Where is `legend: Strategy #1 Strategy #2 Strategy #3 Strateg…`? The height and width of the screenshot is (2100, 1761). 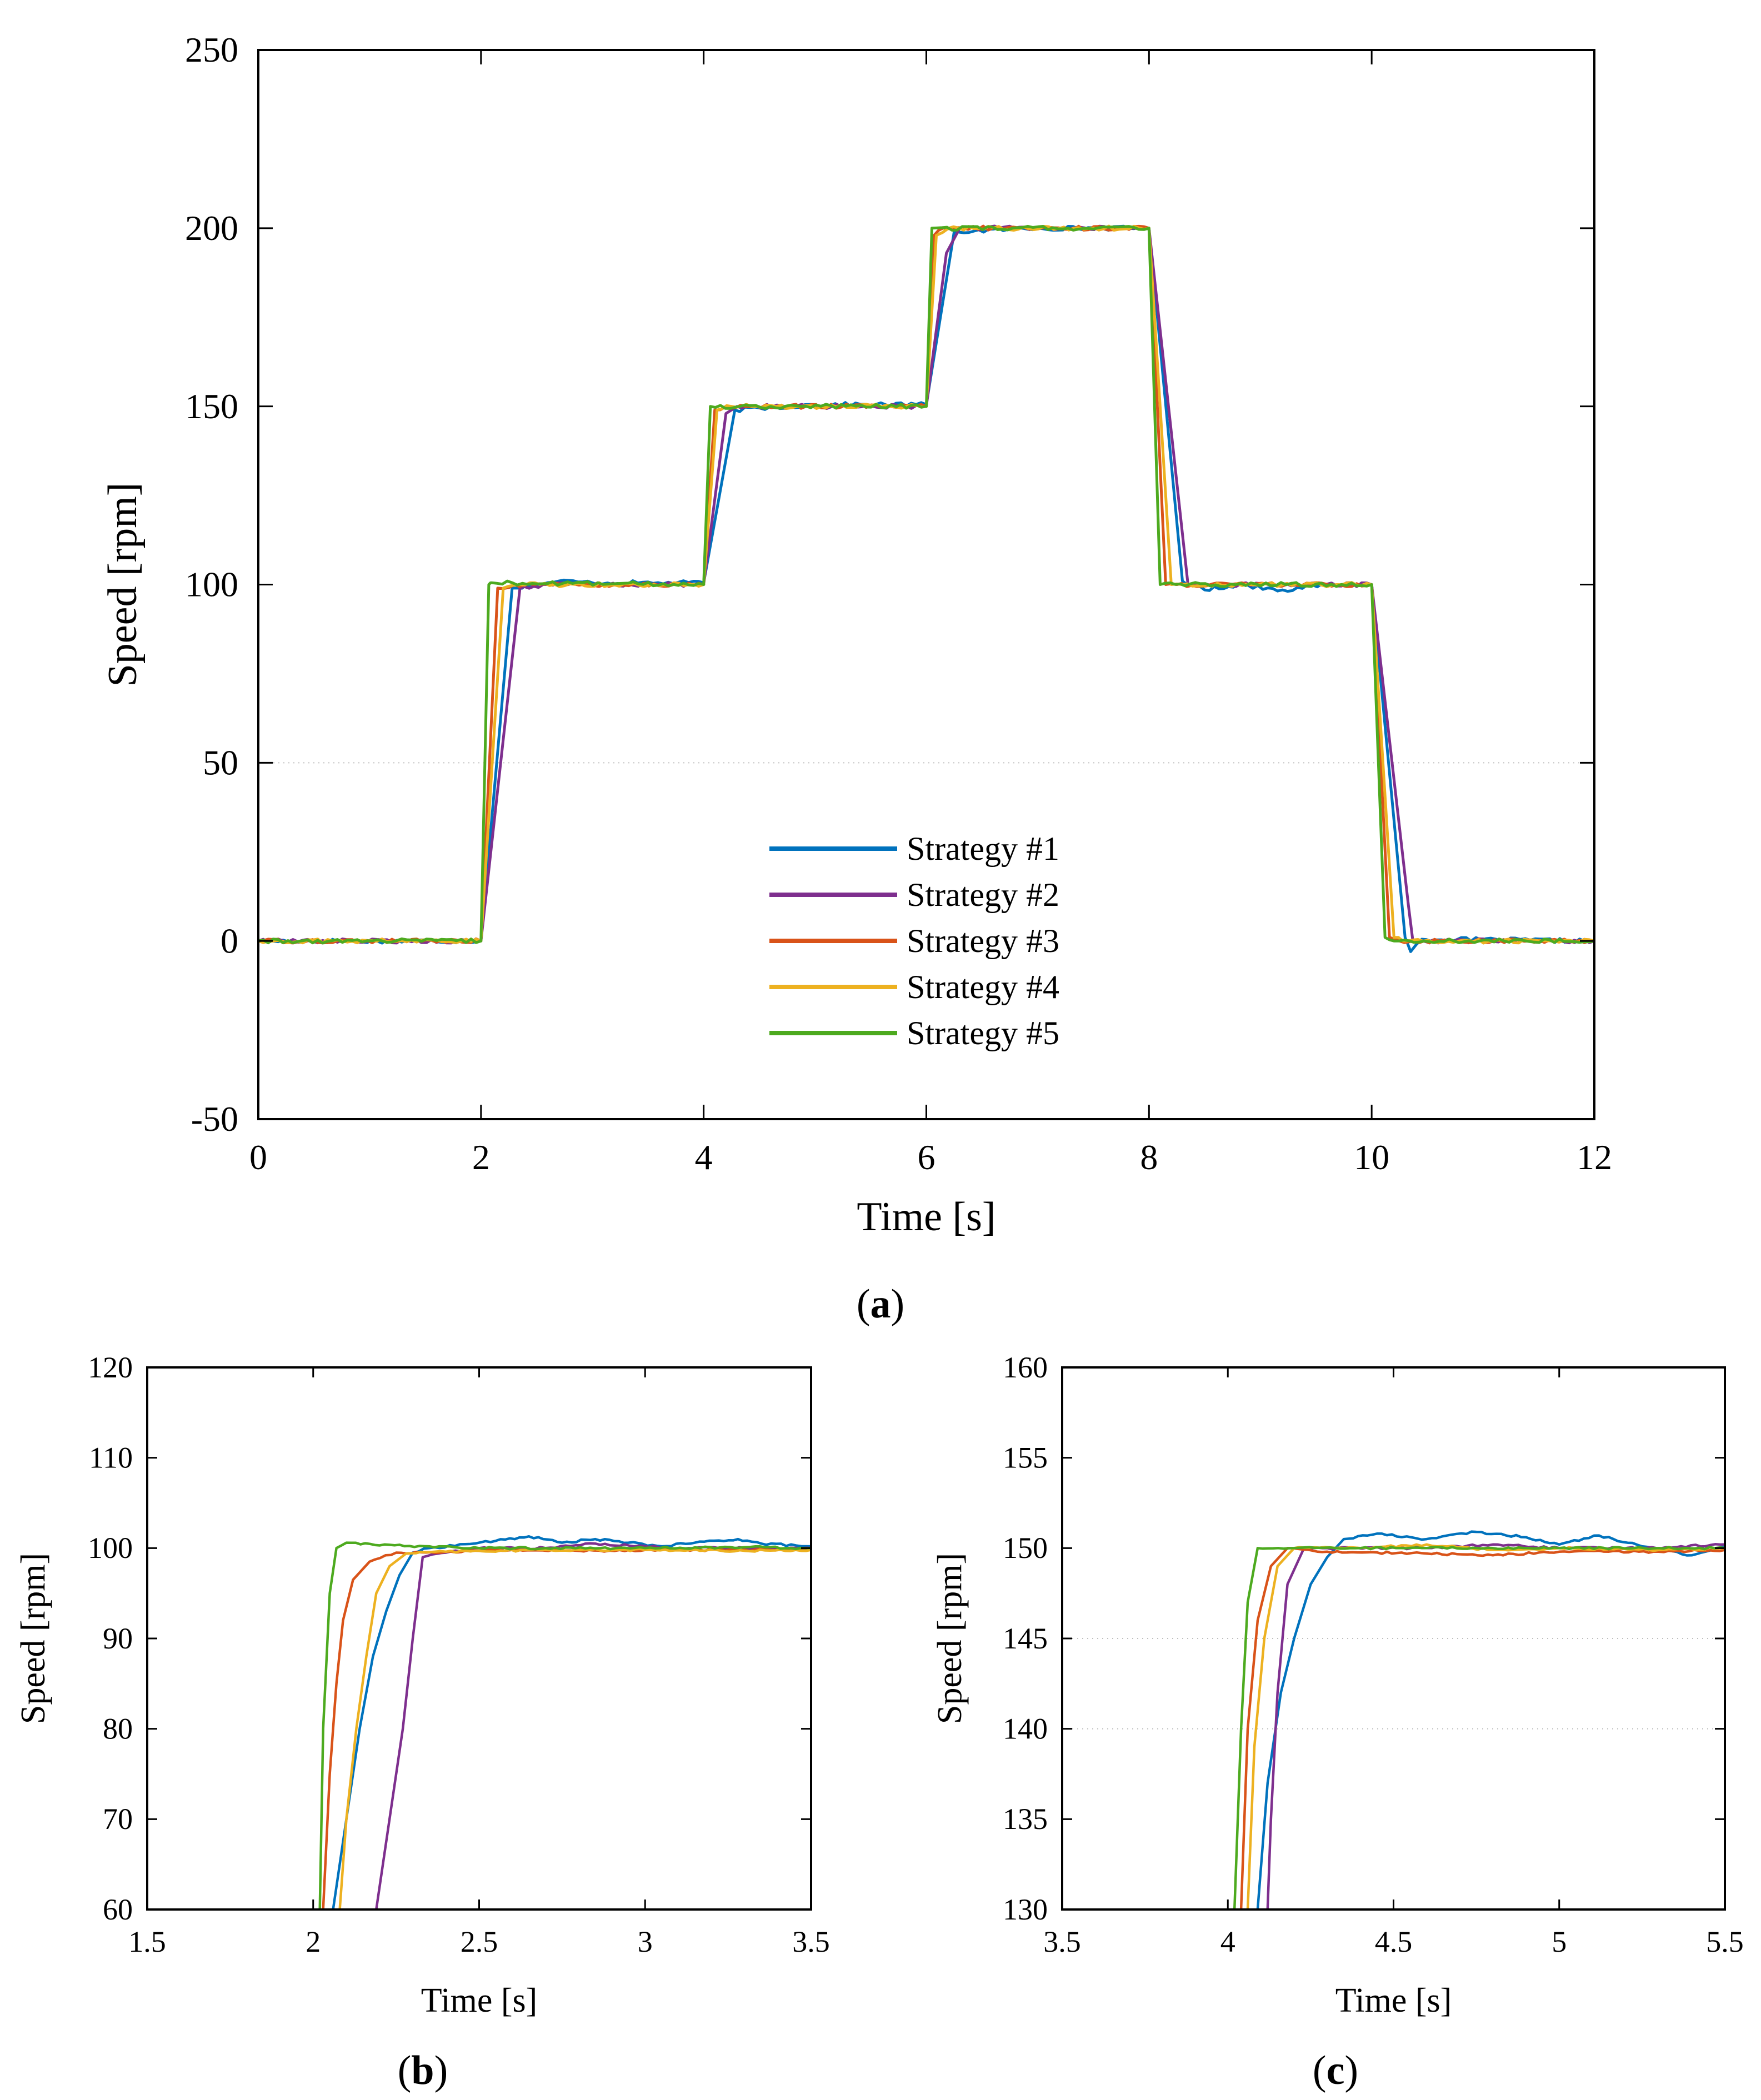
legend: Strategy #1 Strategy #2 Strategy #3 Strateg… is located at coordinates (914, 941).